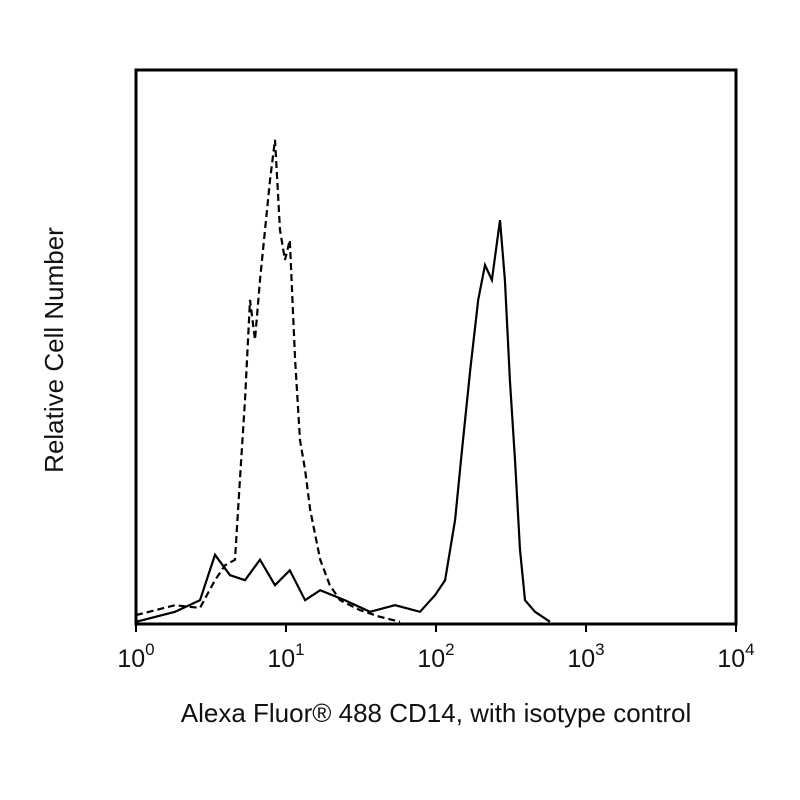 The height and width of the screenshot is (800, 800). I want to click on x-tick-exponent: 2, so click(449, 649).